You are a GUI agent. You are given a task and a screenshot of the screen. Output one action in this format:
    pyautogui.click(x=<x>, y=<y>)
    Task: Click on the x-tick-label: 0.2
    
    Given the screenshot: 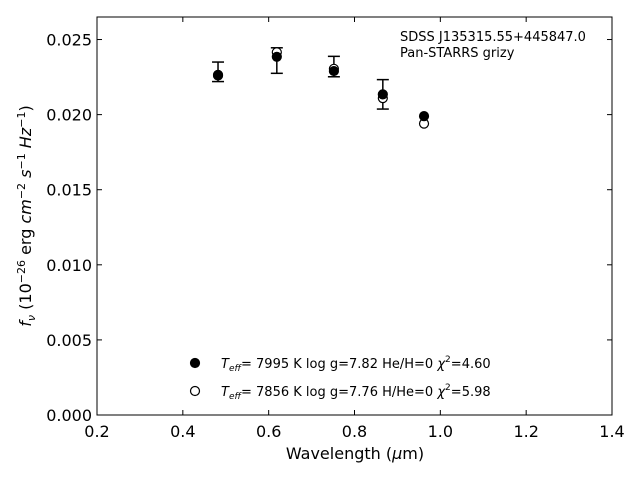 What is the action you would take?
    pyautogui.click(x=96, y=431)
    